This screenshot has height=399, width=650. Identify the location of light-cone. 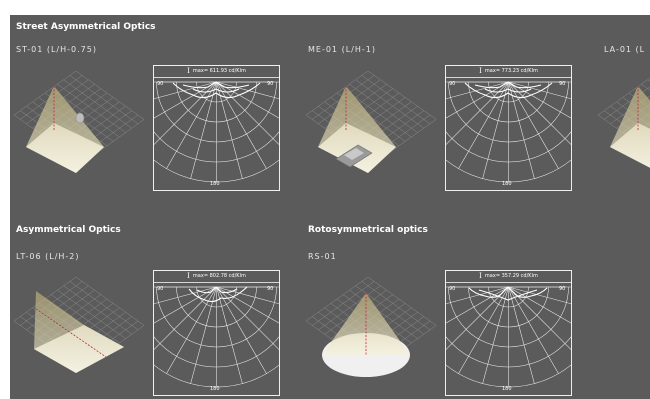
(366, 324).